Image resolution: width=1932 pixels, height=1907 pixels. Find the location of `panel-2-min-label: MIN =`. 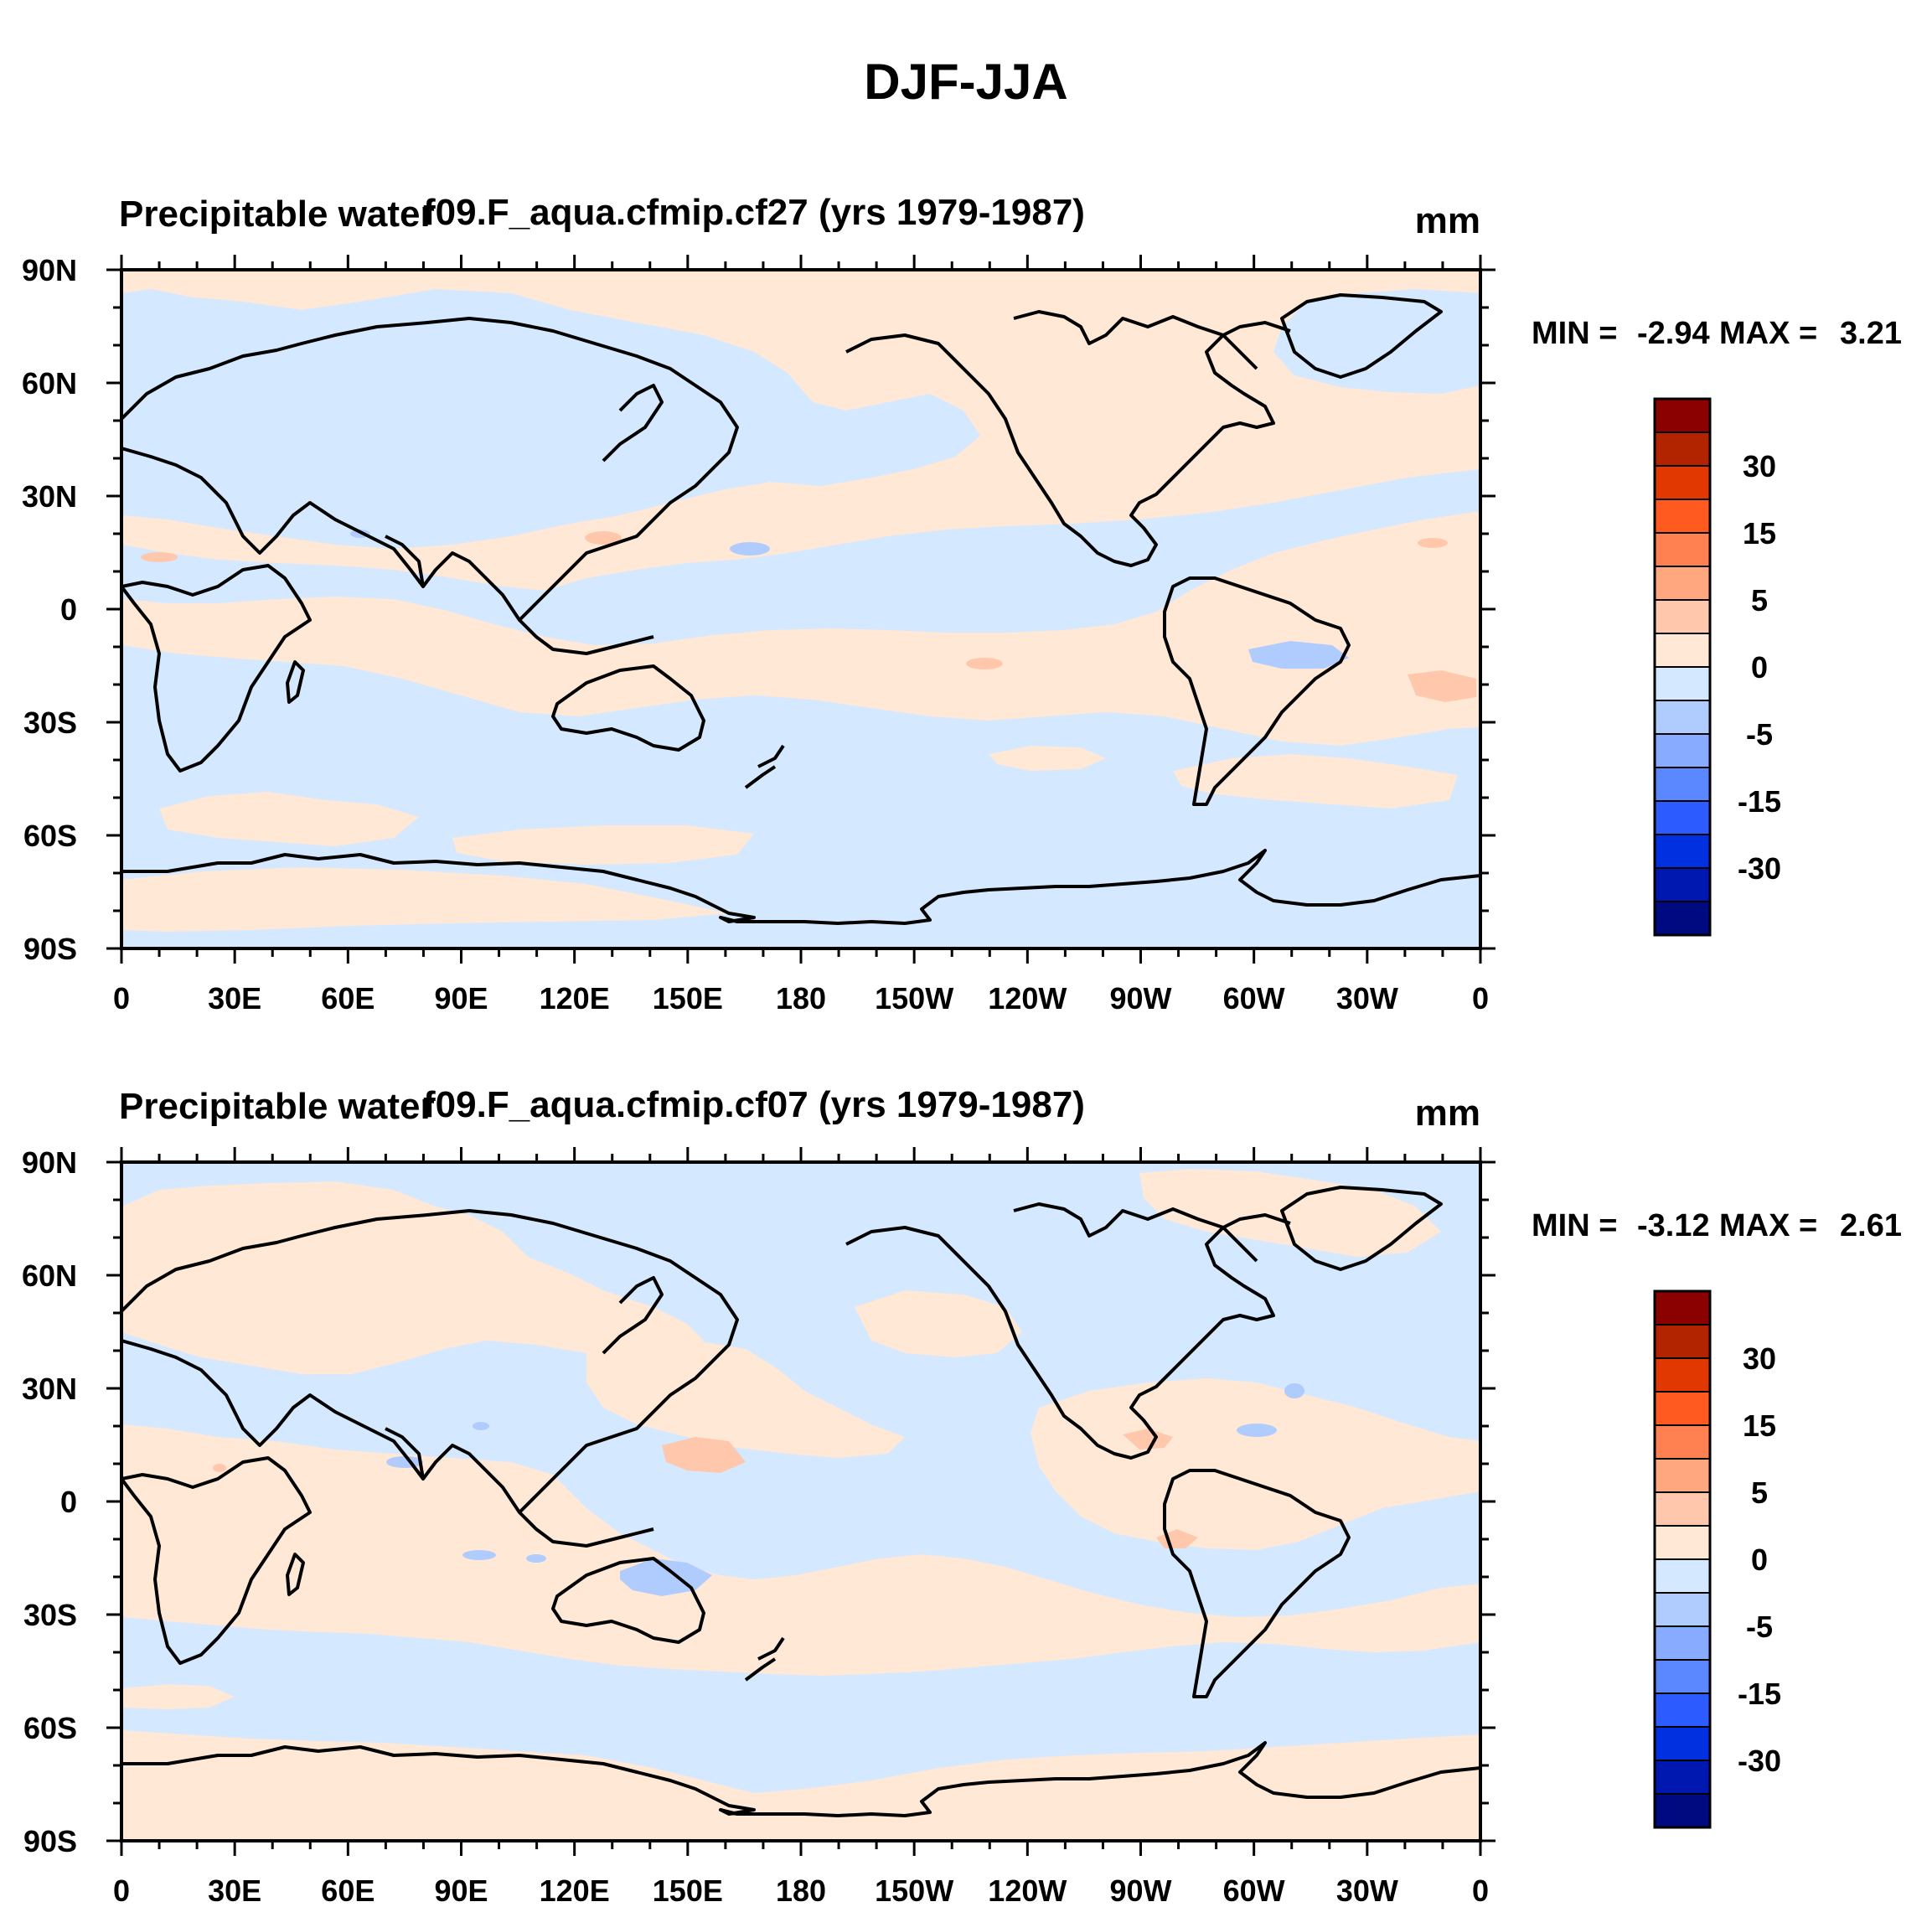

panel-2-min-label: MIN = is located at coordinates (1574, 1225).